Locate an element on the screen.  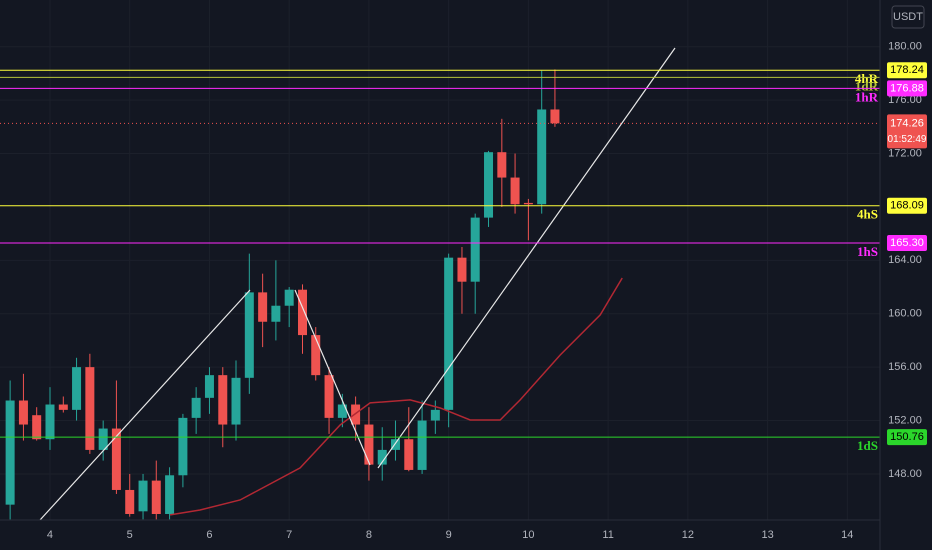
x-tick-label: 11 is located at coordinates (607, 535).